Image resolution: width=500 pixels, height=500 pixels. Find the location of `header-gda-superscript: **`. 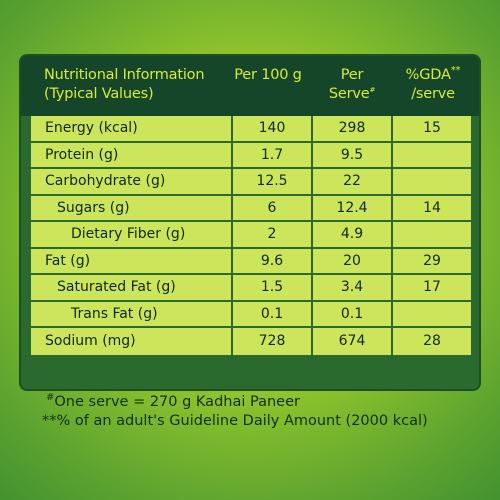

header-gda-superscript: ** is located at coordinates (455, 71).